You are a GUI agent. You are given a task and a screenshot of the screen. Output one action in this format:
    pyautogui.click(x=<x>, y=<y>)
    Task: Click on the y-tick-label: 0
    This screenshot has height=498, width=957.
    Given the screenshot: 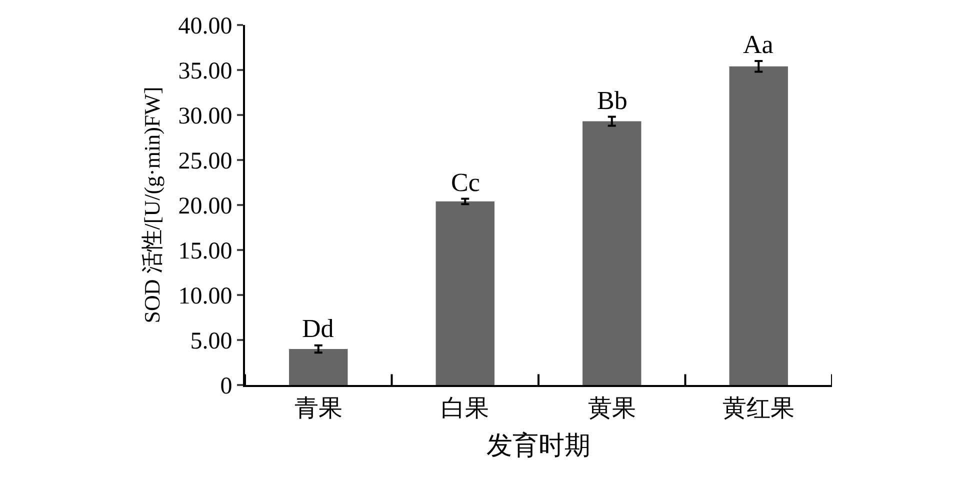 What is the action you would take?
    pyautogui.click(x=226, y=386)
    